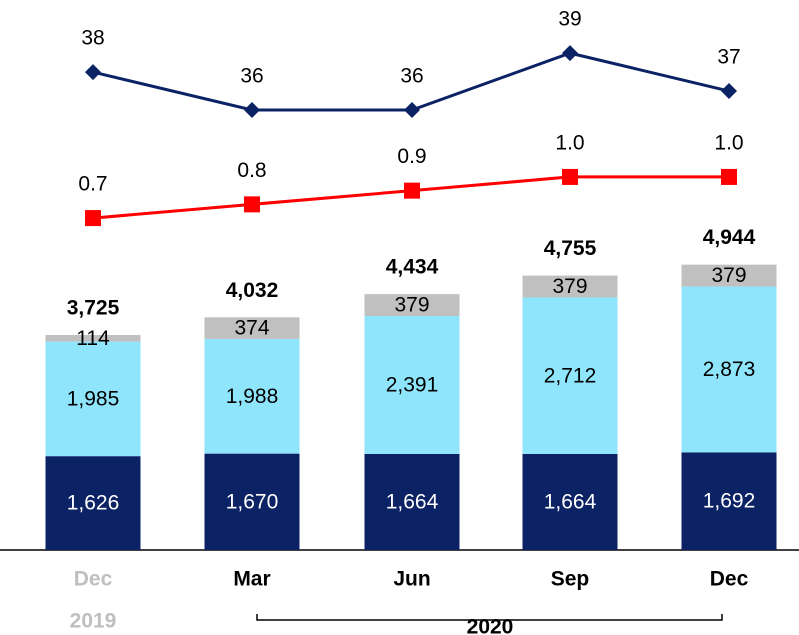  I want to click on total-label: 4,434, so click(412, 267).